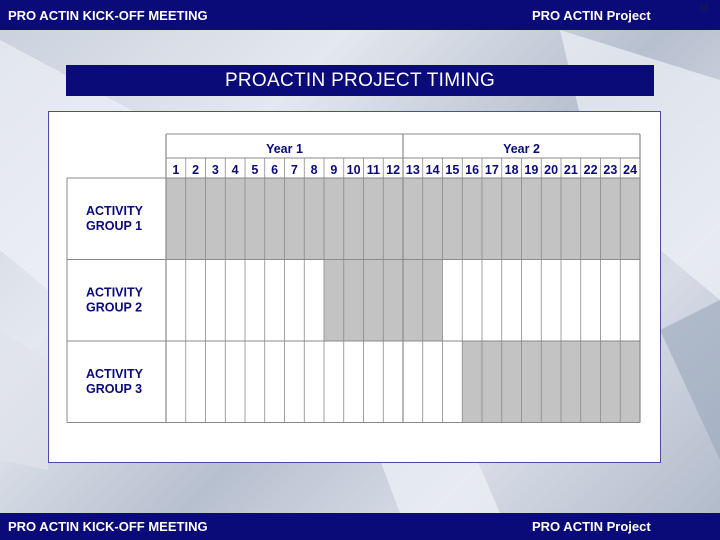 This screenshot has width=720, height=540. I want to click on year-label: Year 2, so click(521, 149).